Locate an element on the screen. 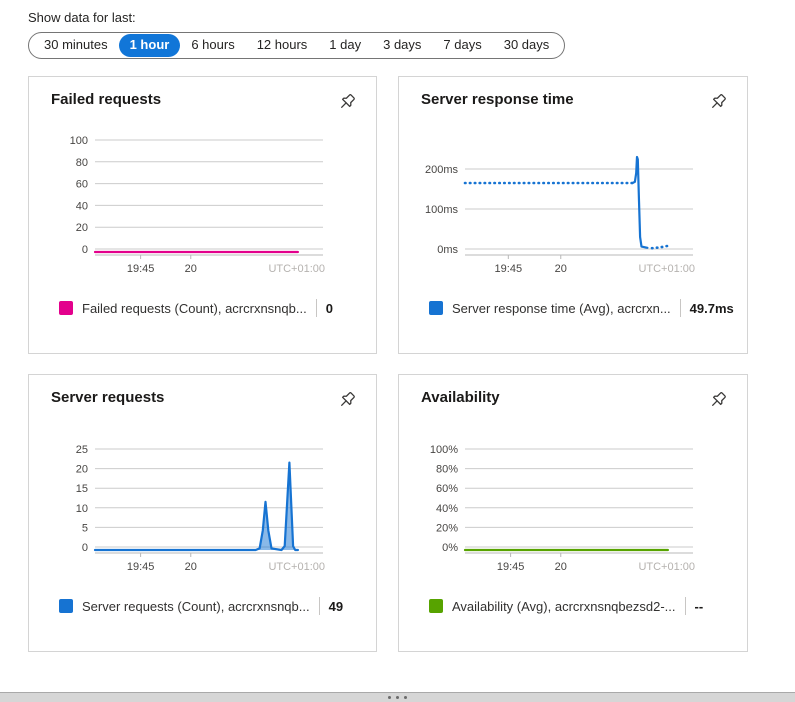 Image resolution: width=795 pixels, height=702 pixels. show-data-for-last-label: Show data for last: is located at coordinates (82, 17).